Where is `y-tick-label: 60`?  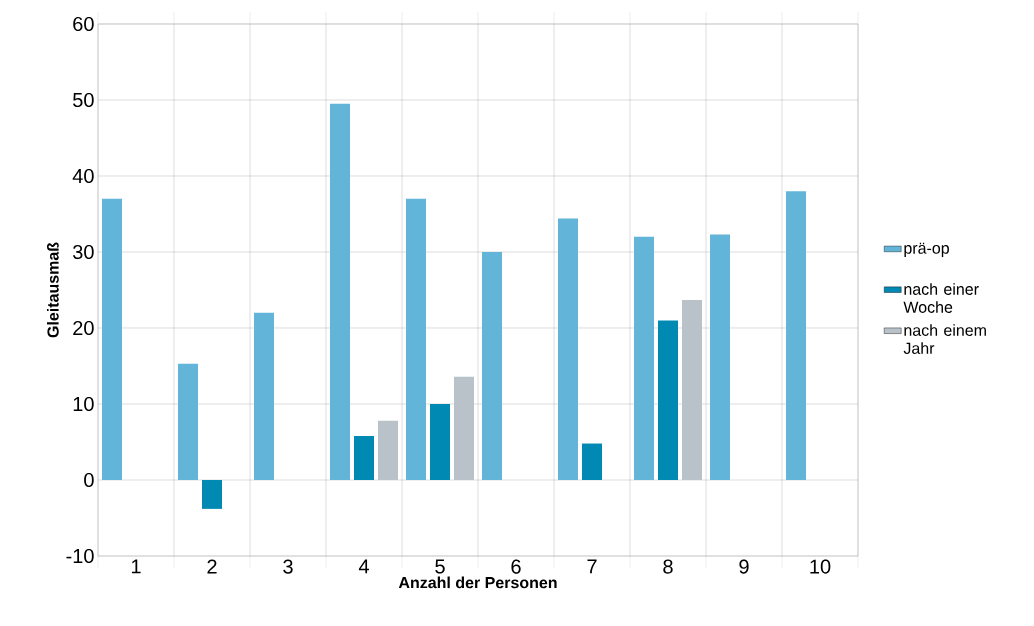 y-tick-label: 60 is located at coordinates (83, 24).